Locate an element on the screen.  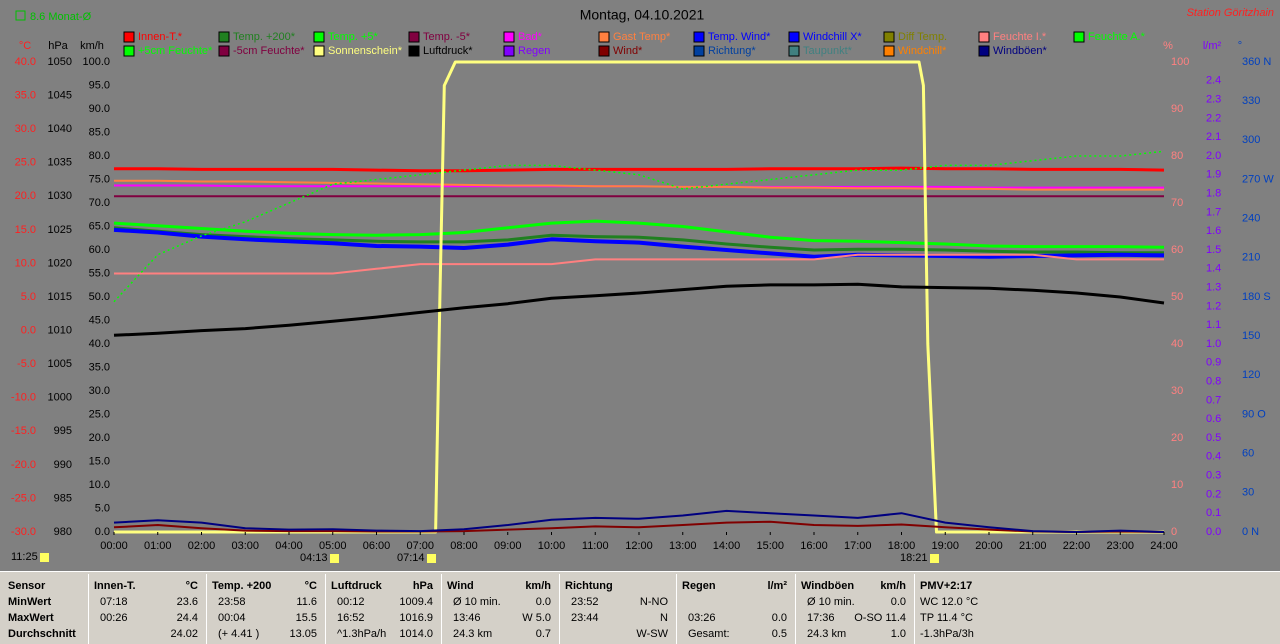
y-tick-label: 1035 is located at coordinates (60, 163).